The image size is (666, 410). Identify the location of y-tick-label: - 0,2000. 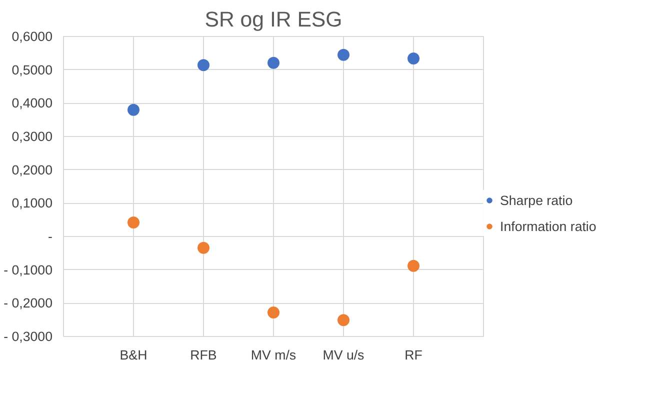
(28, 303).